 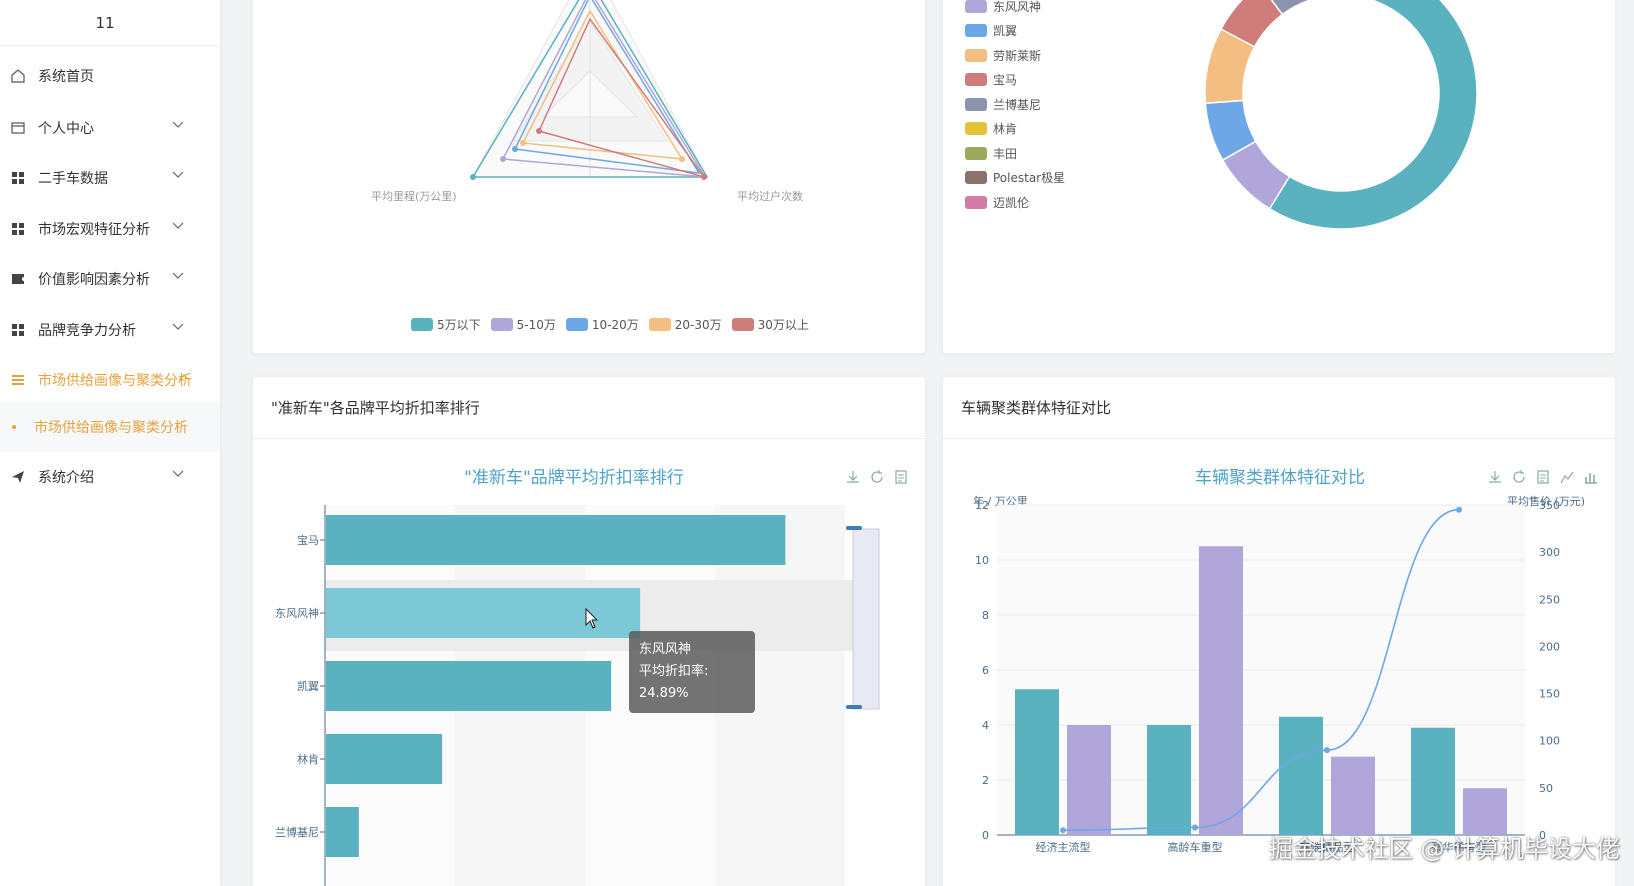 I want to click on legend-label: 林肯, so click(x=1005, y=129).